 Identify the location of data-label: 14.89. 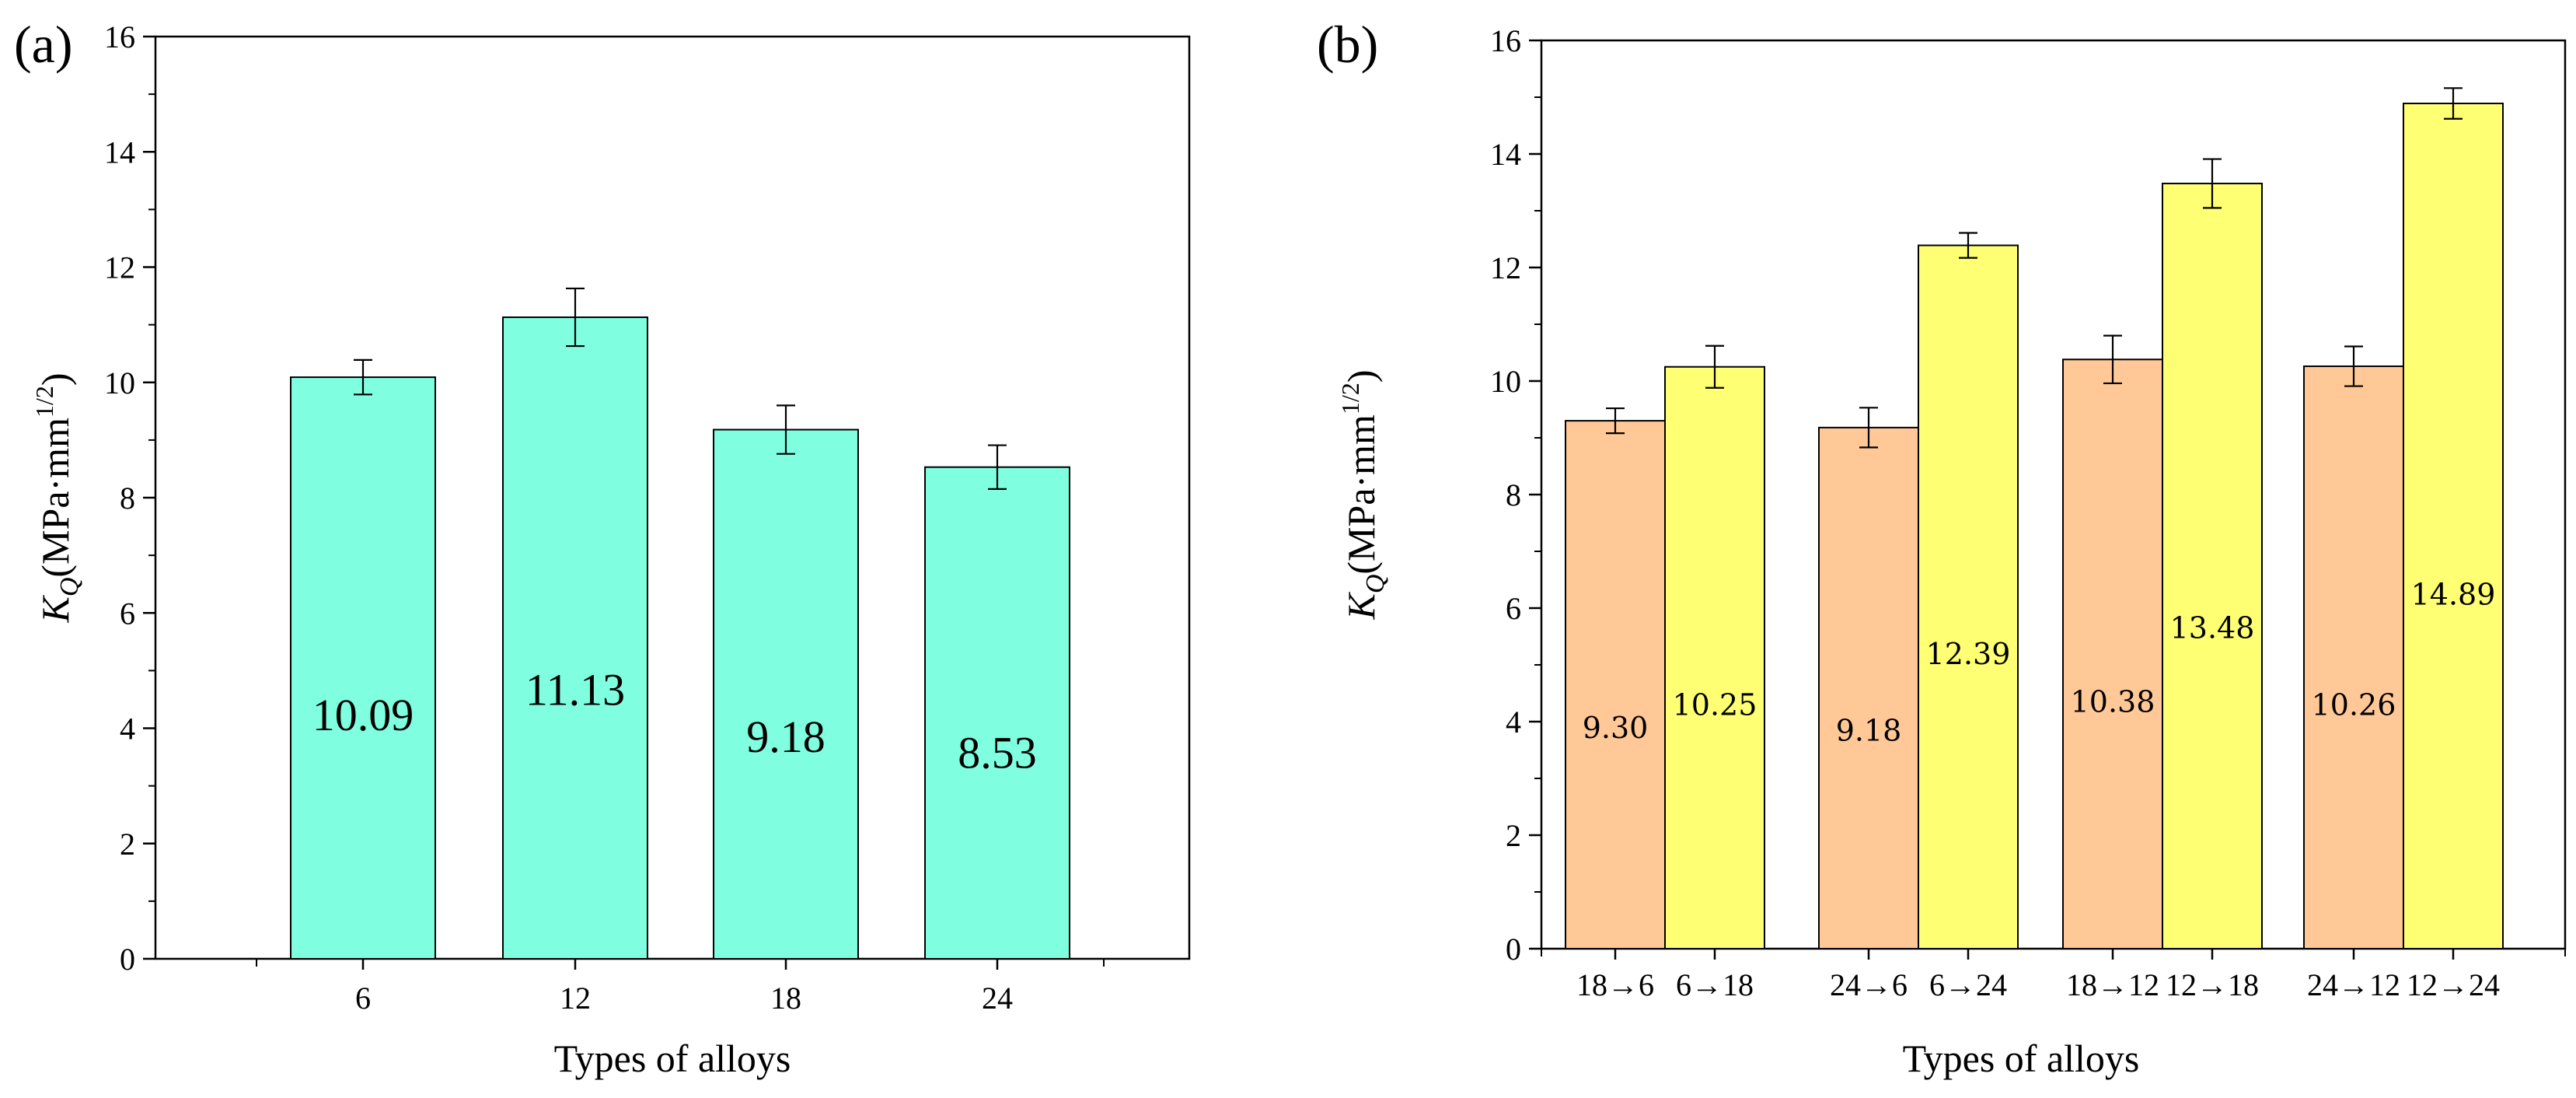
(2454, 594).